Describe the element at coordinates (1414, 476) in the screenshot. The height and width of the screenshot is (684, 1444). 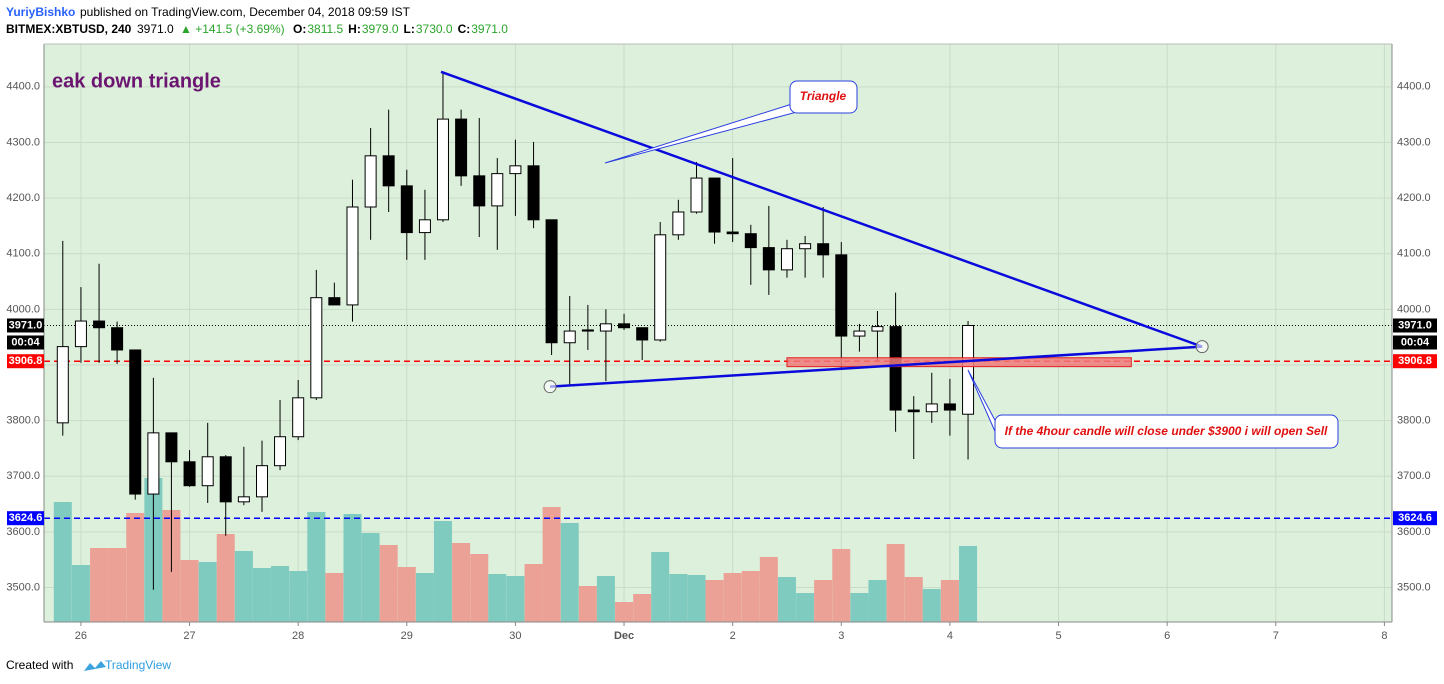
I see `y2-tick-label: 3700.0` at that location.